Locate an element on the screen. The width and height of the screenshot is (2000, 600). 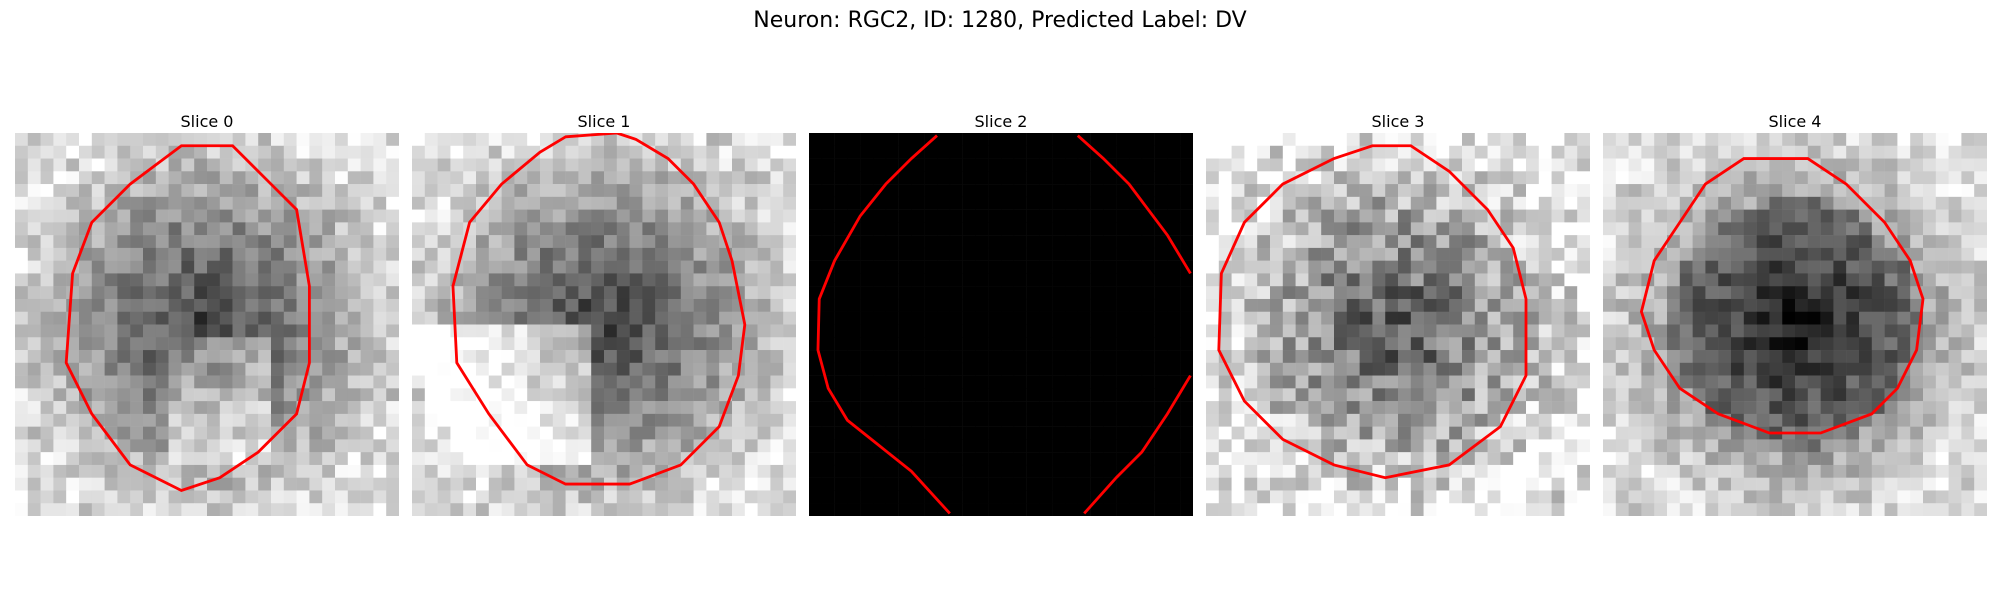
slice-title-0: Slice 0 is located at coordinates (207, 121).